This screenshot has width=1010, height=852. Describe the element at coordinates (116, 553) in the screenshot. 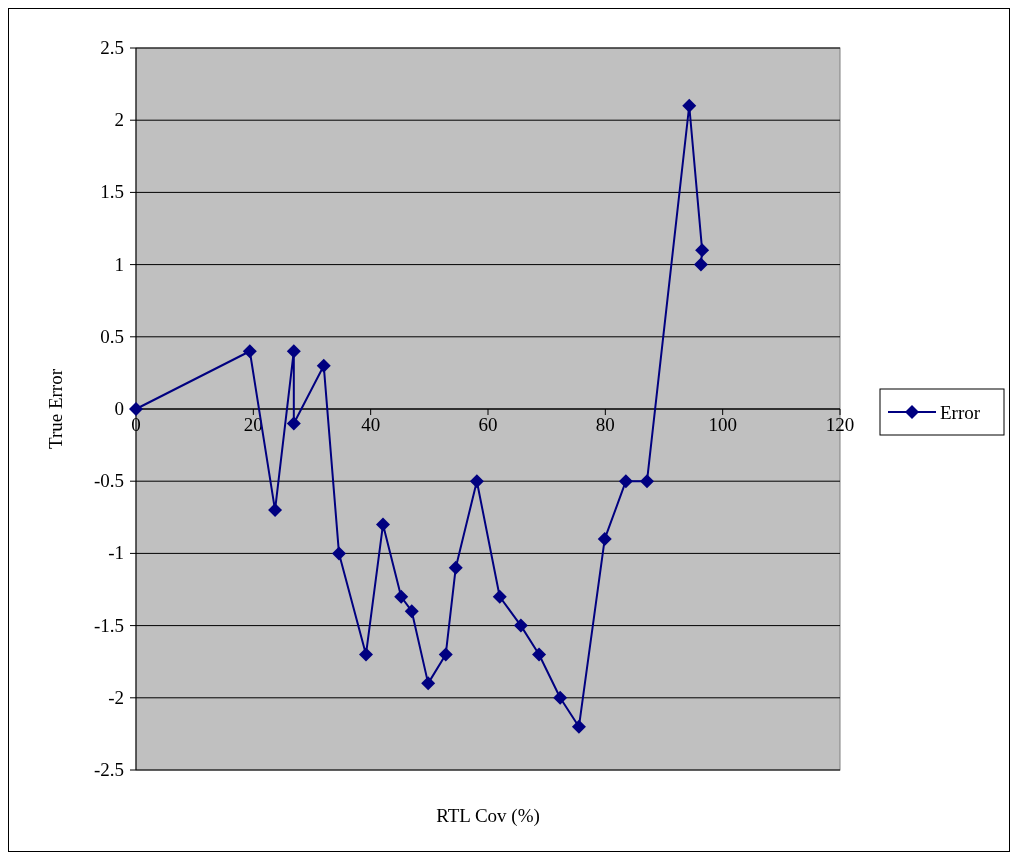

I see `y-tick-label: -1` at that location.